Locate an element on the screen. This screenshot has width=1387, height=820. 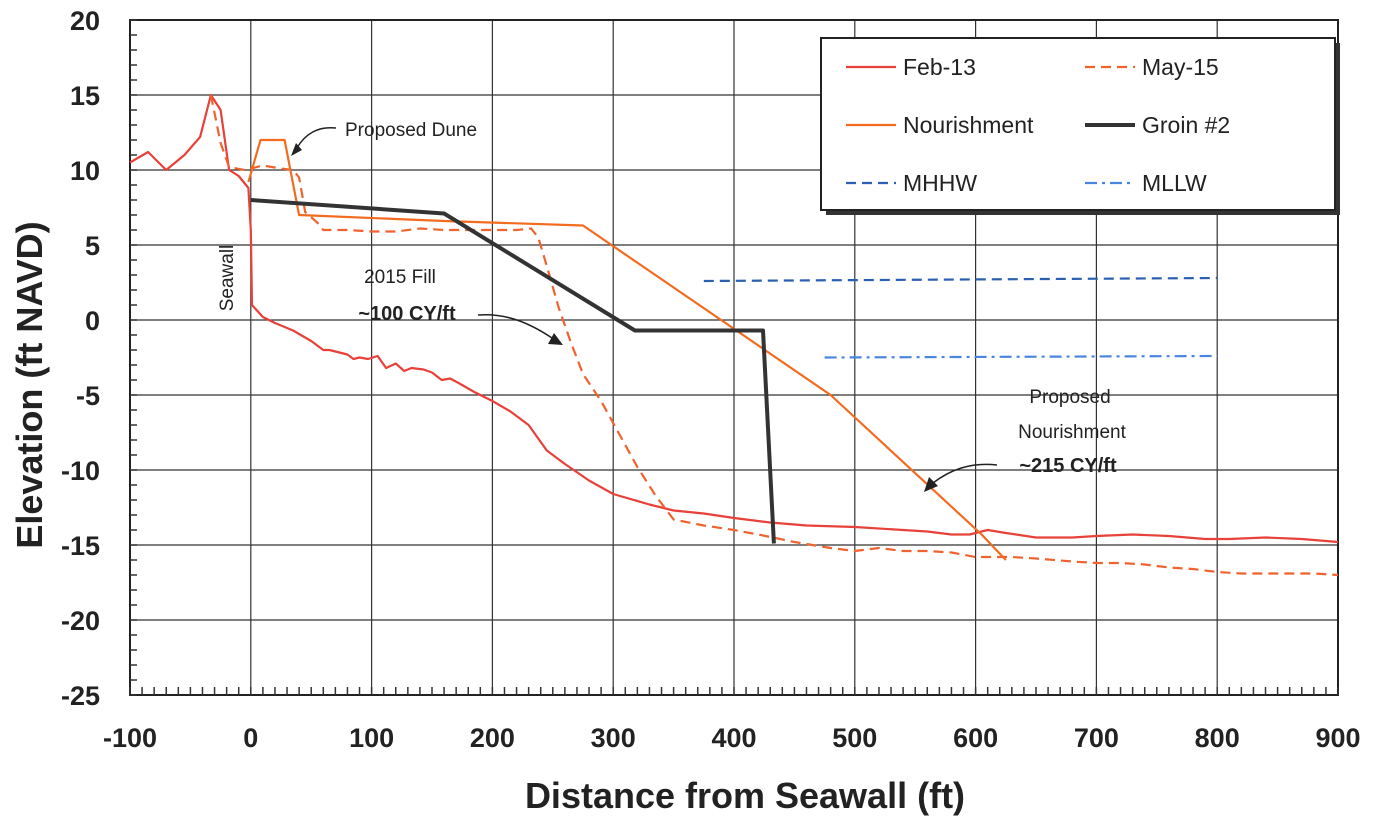
legend-label: May-15 is located at coordinates (1180, 67).